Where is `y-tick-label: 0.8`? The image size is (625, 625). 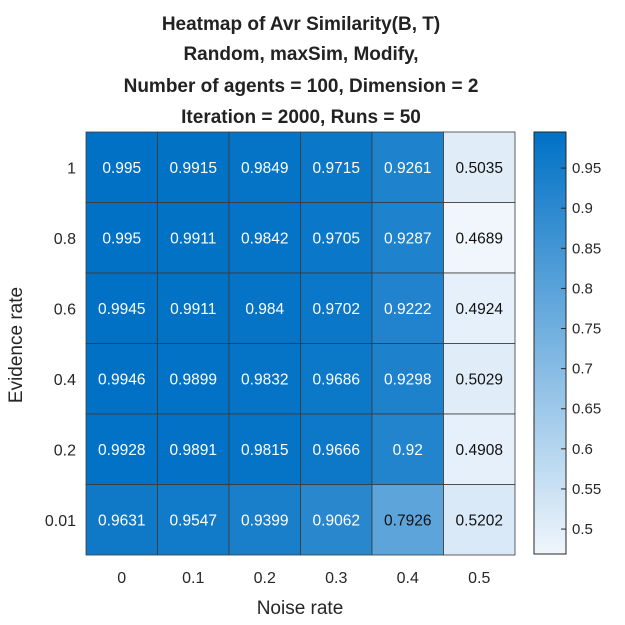 y-tick-label: 0.8 is located at coordinates (65, 239).